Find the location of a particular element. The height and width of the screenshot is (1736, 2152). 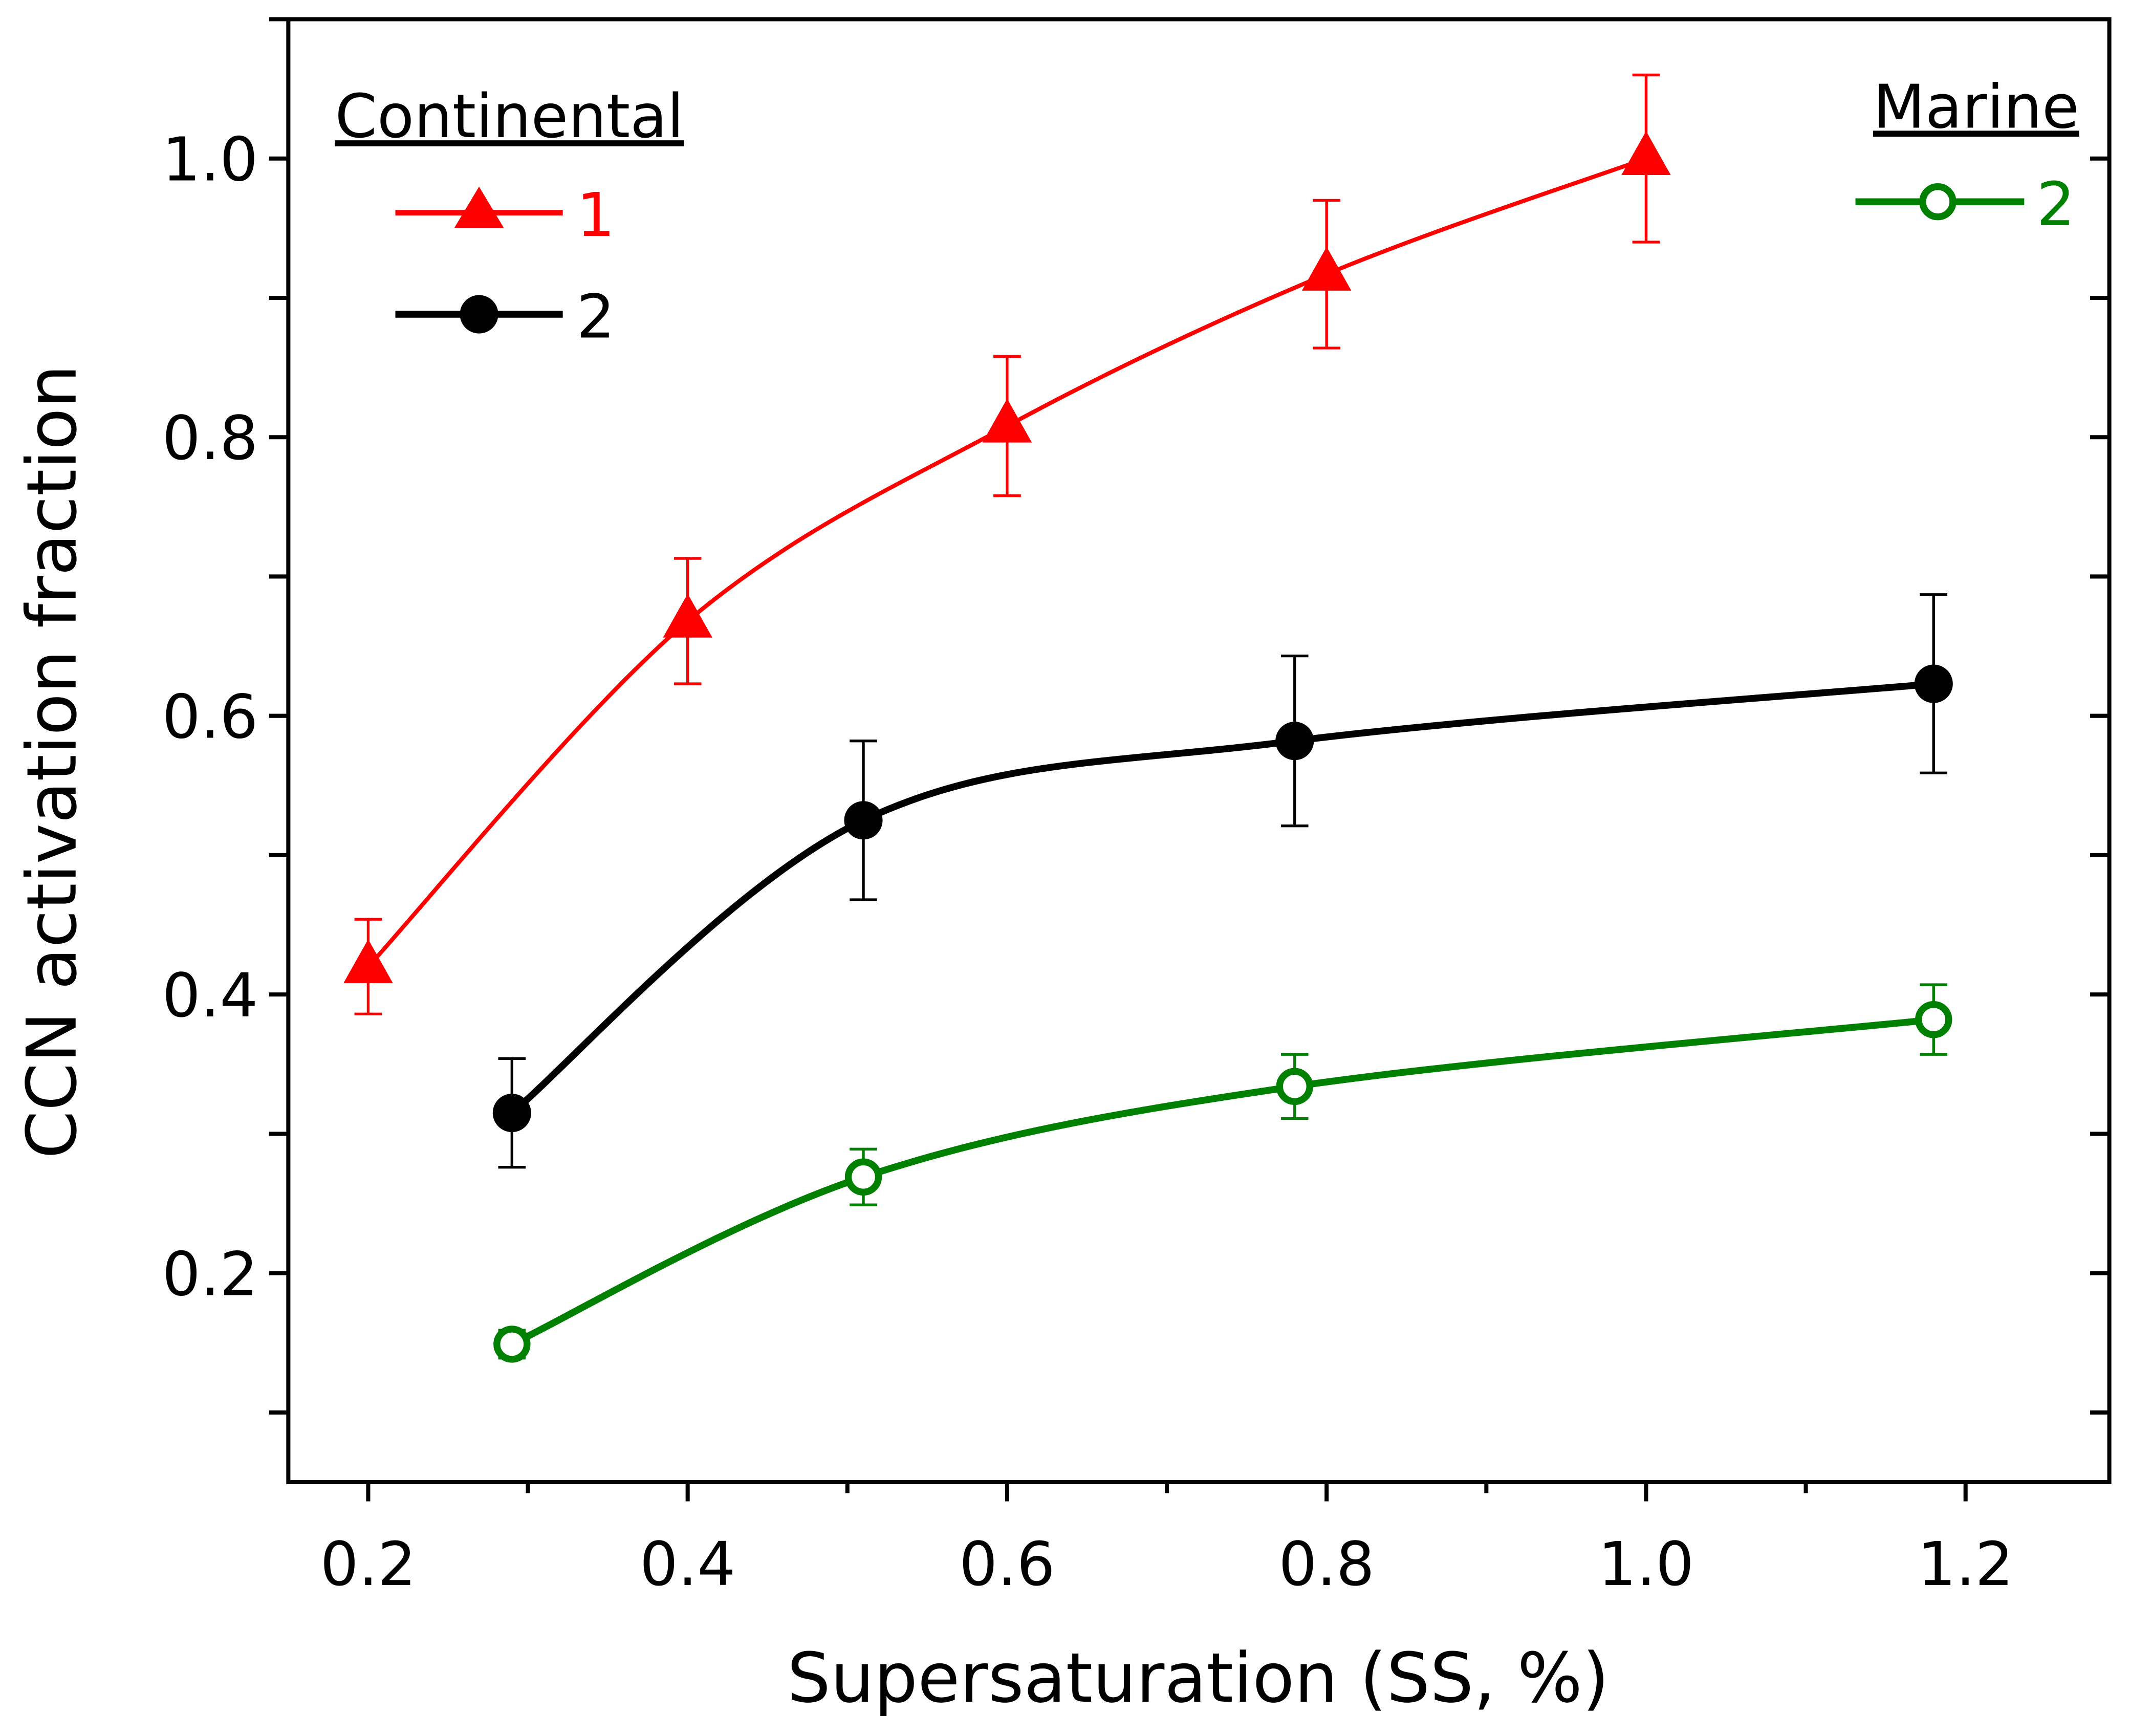

legend-marker-circle is located at coordinates (479, 315).